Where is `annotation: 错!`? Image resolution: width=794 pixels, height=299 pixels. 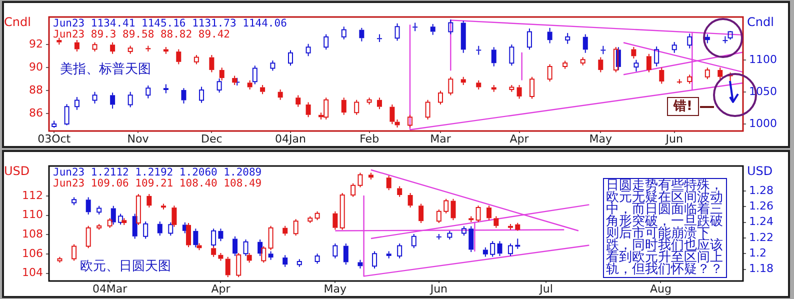 annotation: 错! is located at coordinates (683, 106).